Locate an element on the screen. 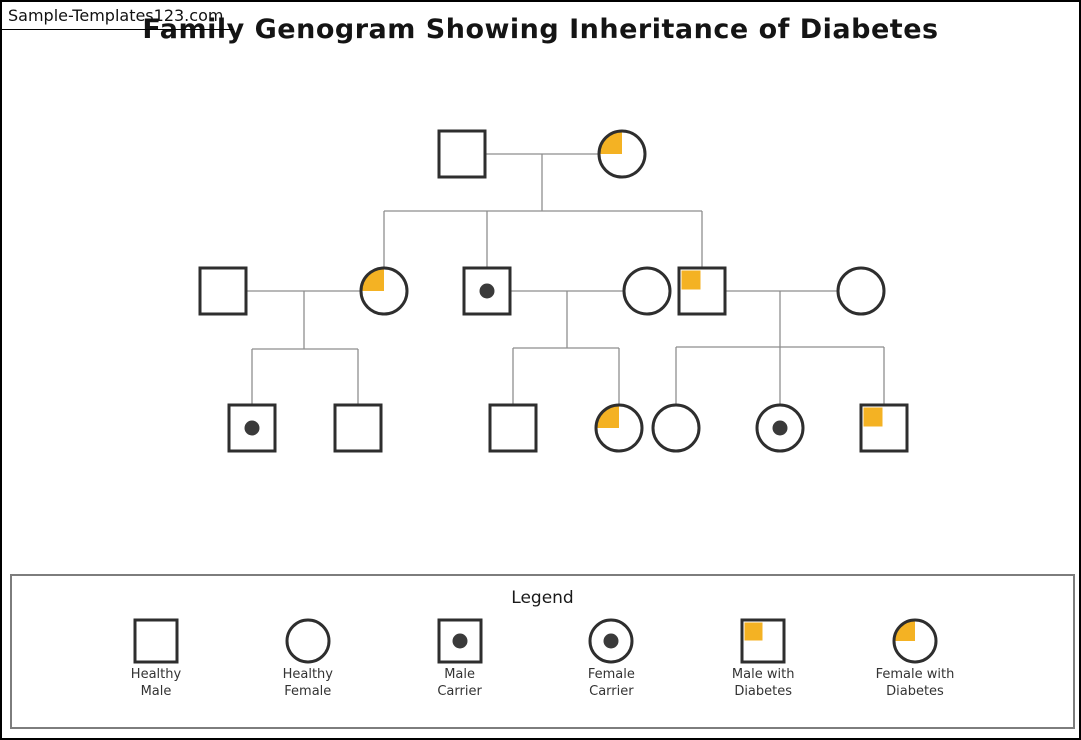 Image resolution: width=1081 pixels, height=740 pixels. female-carrier-symbol is located at coordinates (611, 641).